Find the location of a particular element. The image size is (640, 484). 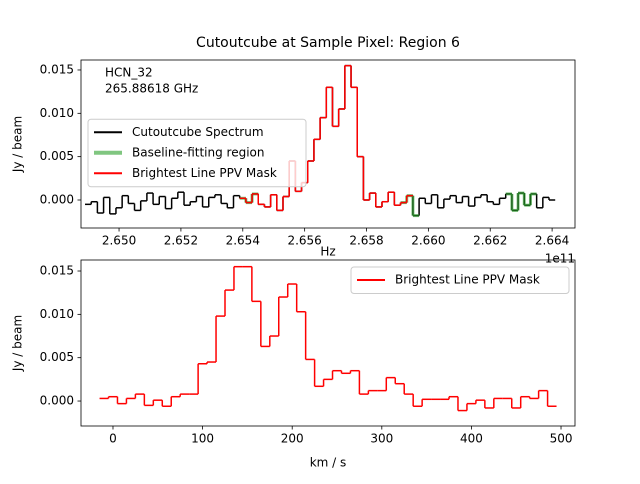

x-tick-label: 2.654 is located at coordinates (243, 241).